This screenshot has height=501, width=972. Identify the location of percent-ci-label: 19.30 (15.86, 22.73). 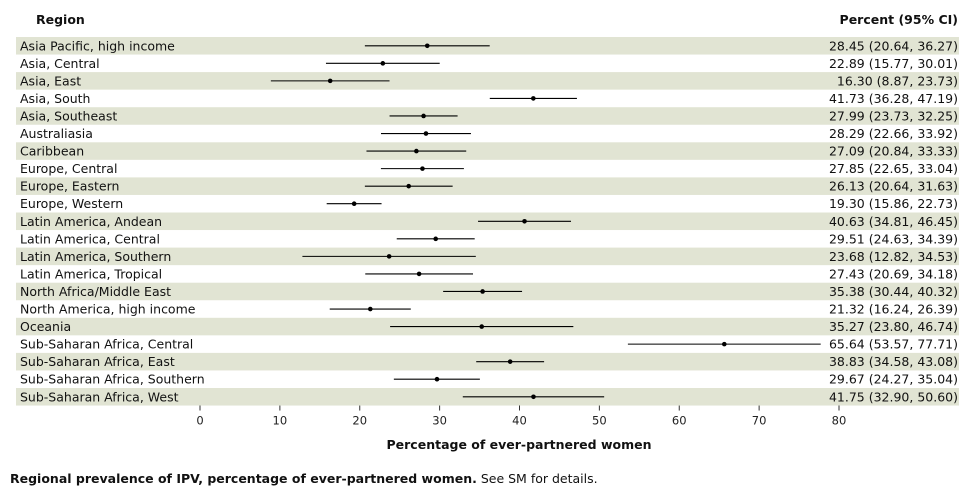
(893, 203).